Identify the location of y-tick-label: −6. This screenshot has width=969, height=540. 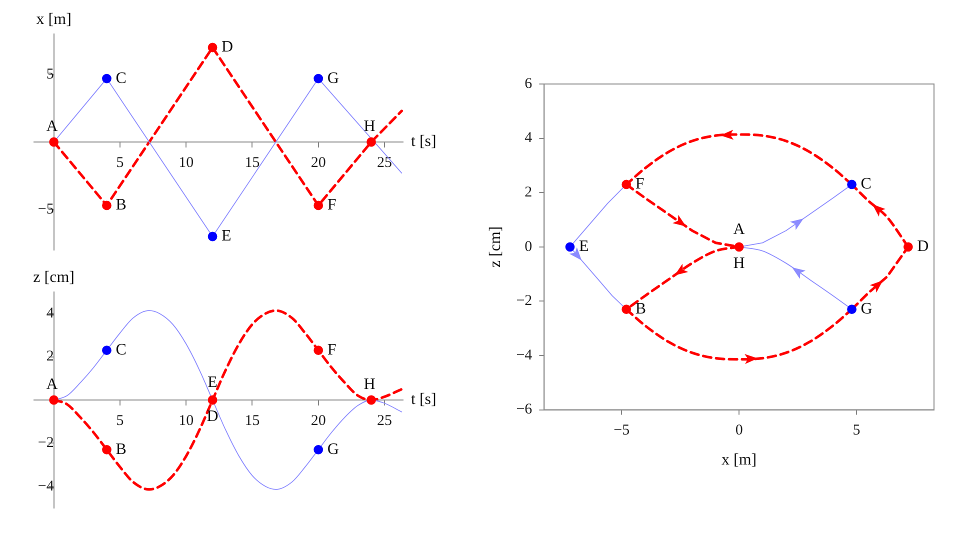
(524, 410).